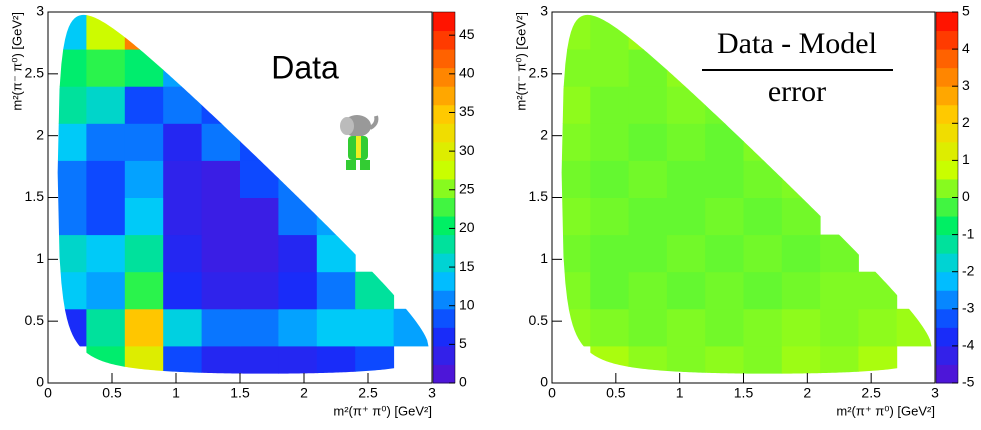 This screenshot has width=981, height=430. Describe the element at coordinates (467, 111) in the screenshot. I see `colorbar-tick-label: 35` at that location.